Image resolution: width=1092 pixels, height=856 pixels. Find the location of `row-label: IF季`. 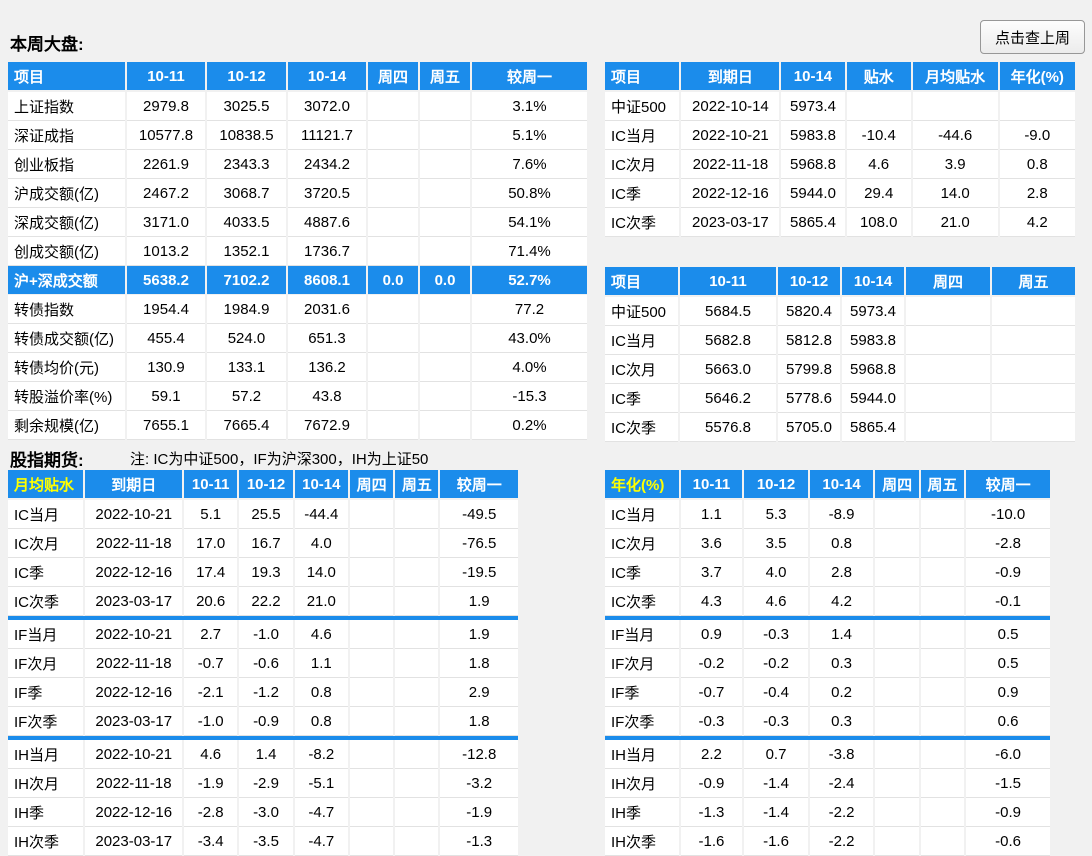

row-label: IF季 is located at coordinates (46, 692).